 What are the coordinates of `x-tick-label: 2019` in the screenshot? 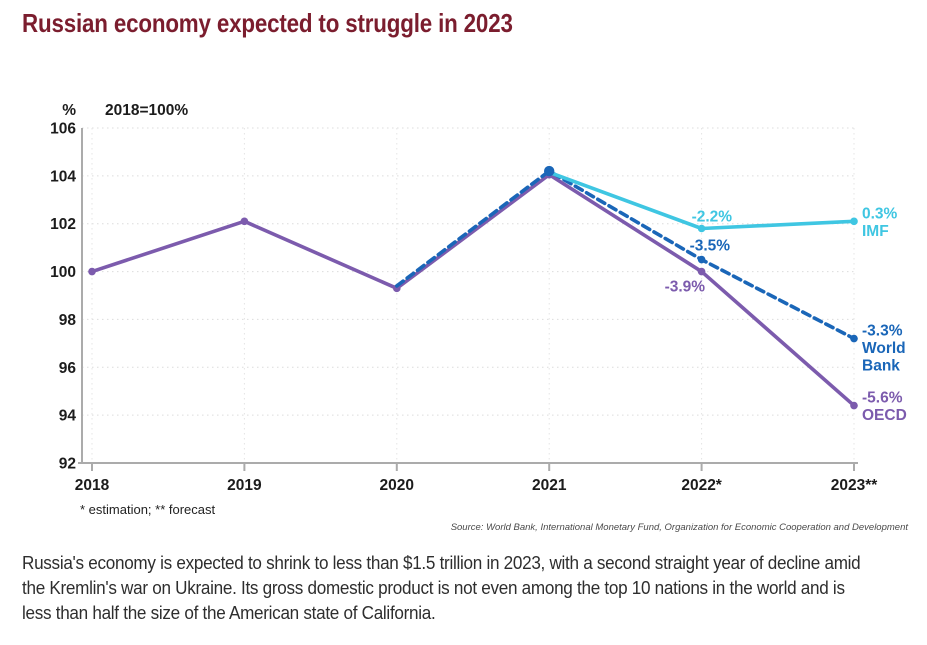 It's located at (244, 485).